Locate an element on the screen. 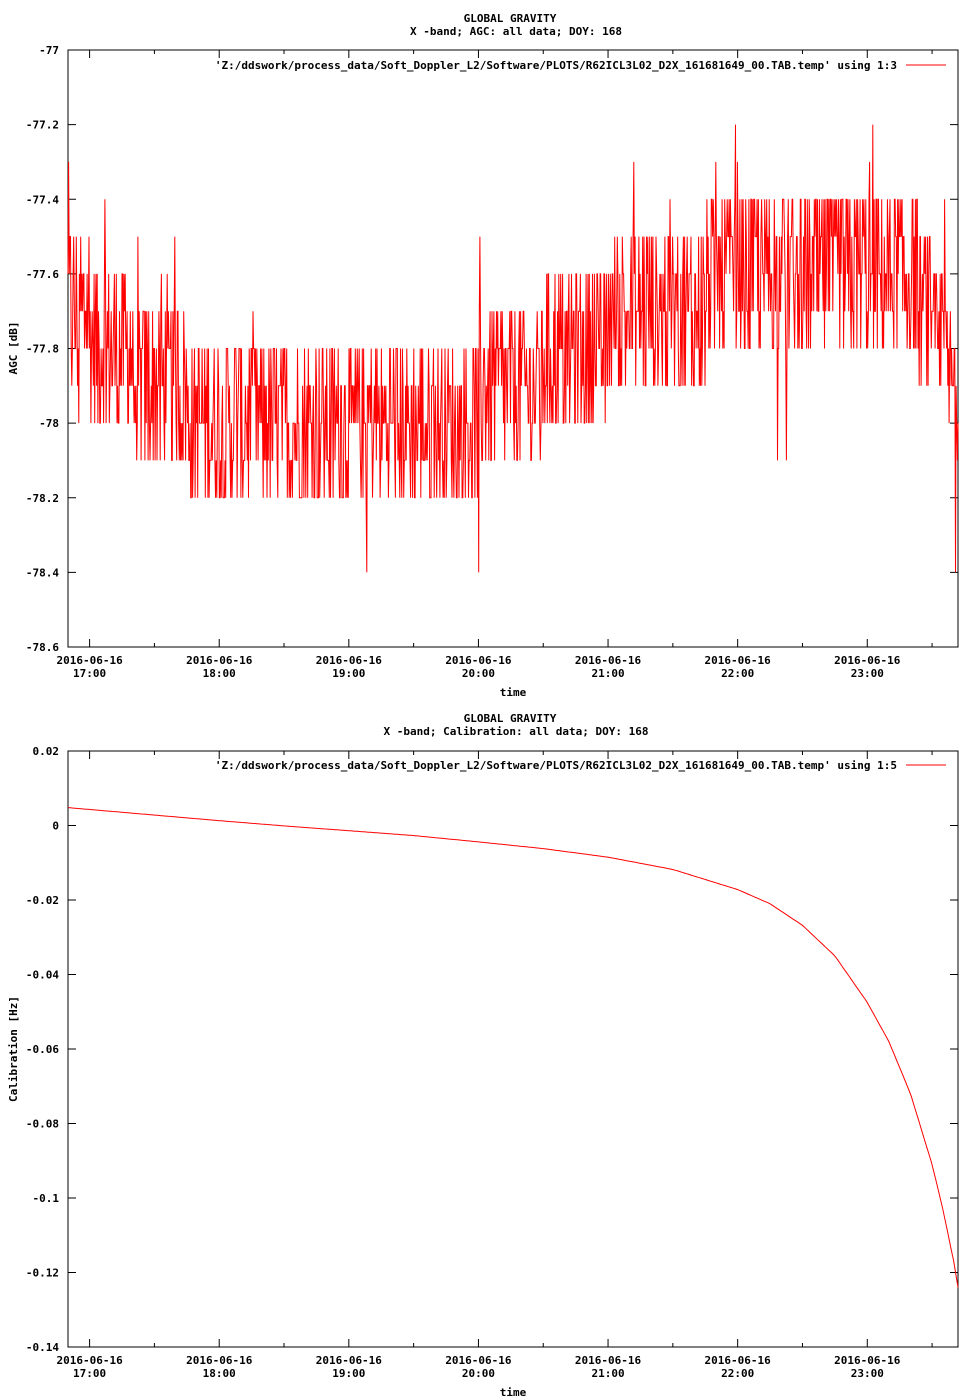 Image resolution: width=980 pixels, height=1400 pixels. calibration-y-axis-label: Calibration [Hz] is located at coordinates (13, 1049).